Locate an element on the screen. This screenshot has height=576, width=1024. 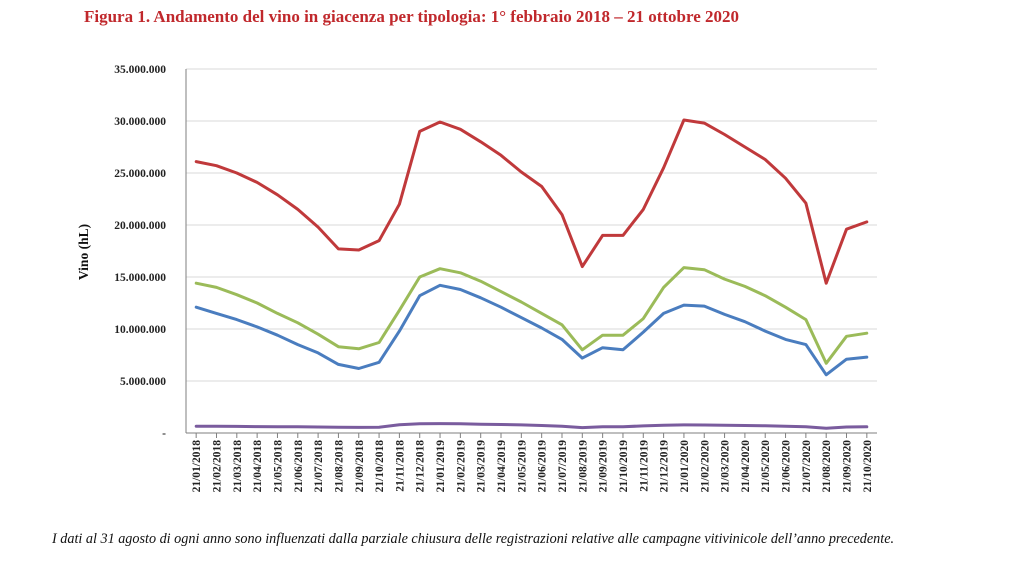
y-tick-label: 15.000.000 is located at coordinates (140, 278).